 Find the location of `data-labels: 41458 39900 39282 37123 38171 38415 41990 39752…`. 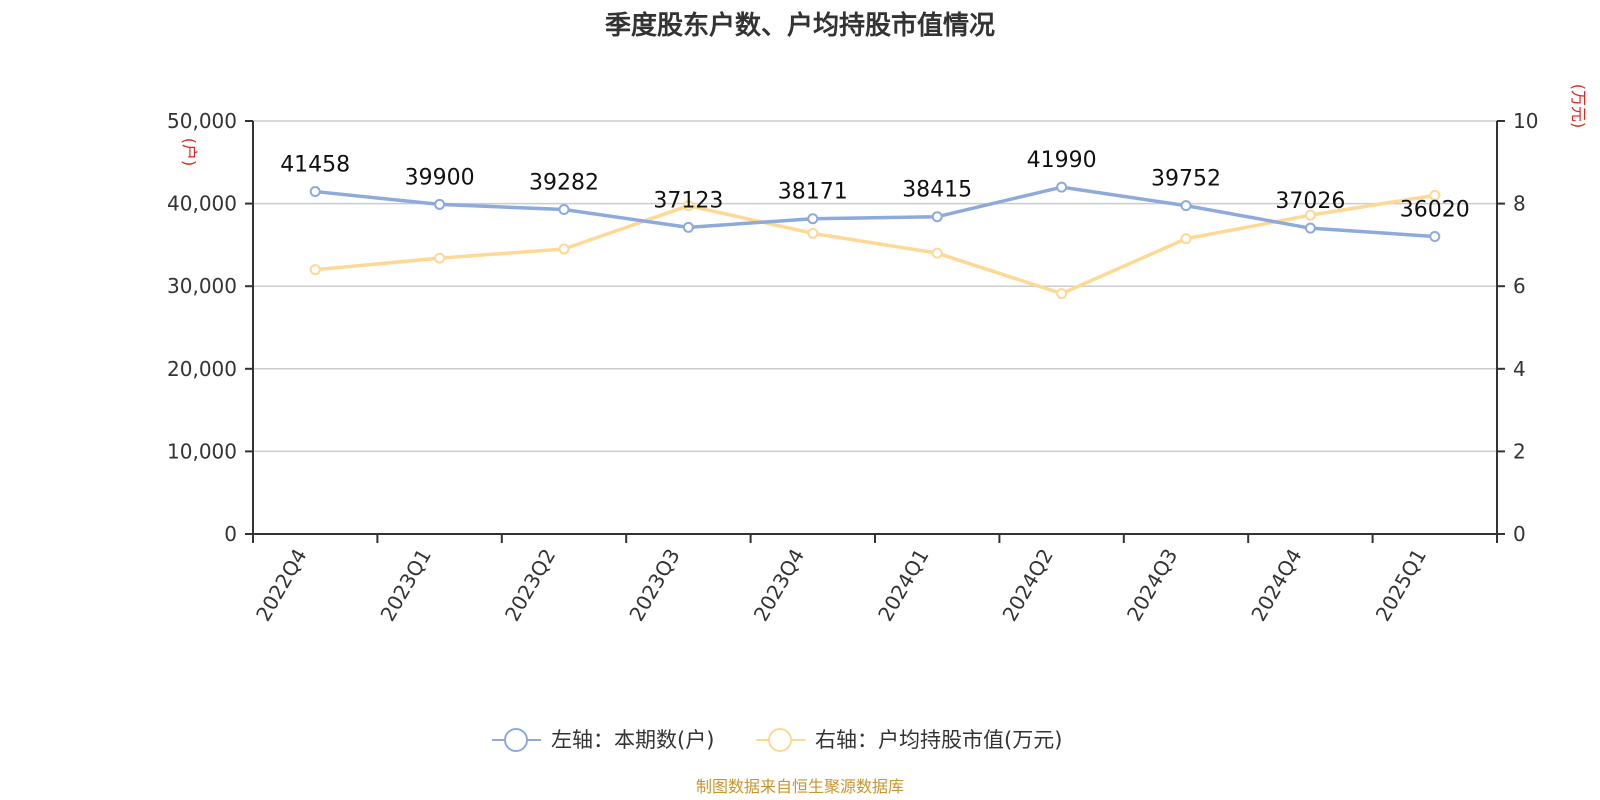

data-labels: 41458 39900 39282 37123 38171 38415 41990 39752… is located at coordinates (875, 185).